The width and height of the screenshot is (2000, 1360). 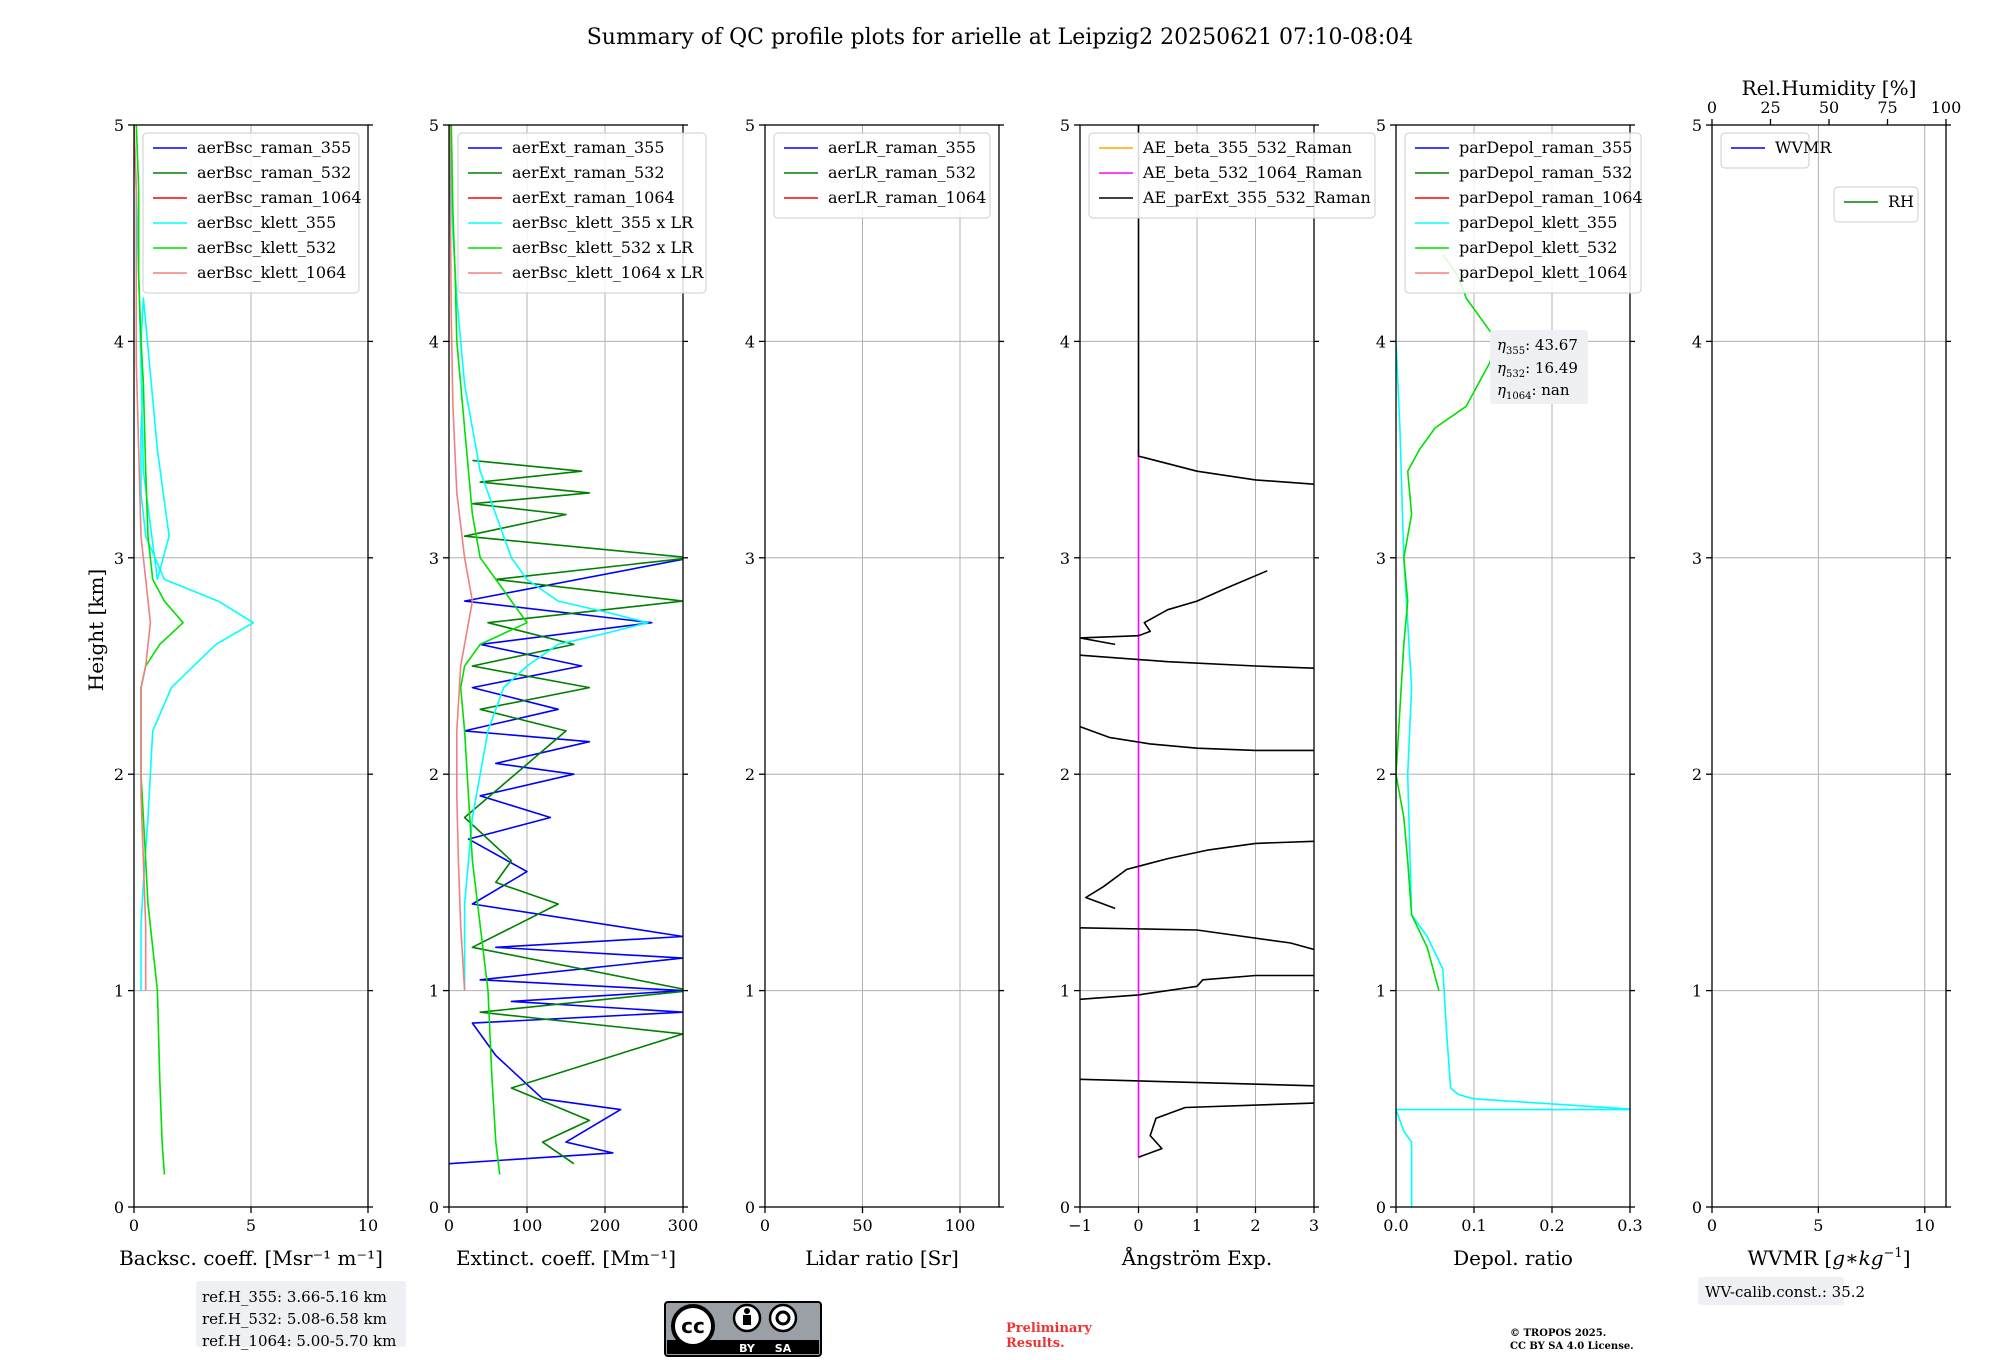 I want to click on legend-label: aerBsc_raman_355, so click(x=274, y=147).